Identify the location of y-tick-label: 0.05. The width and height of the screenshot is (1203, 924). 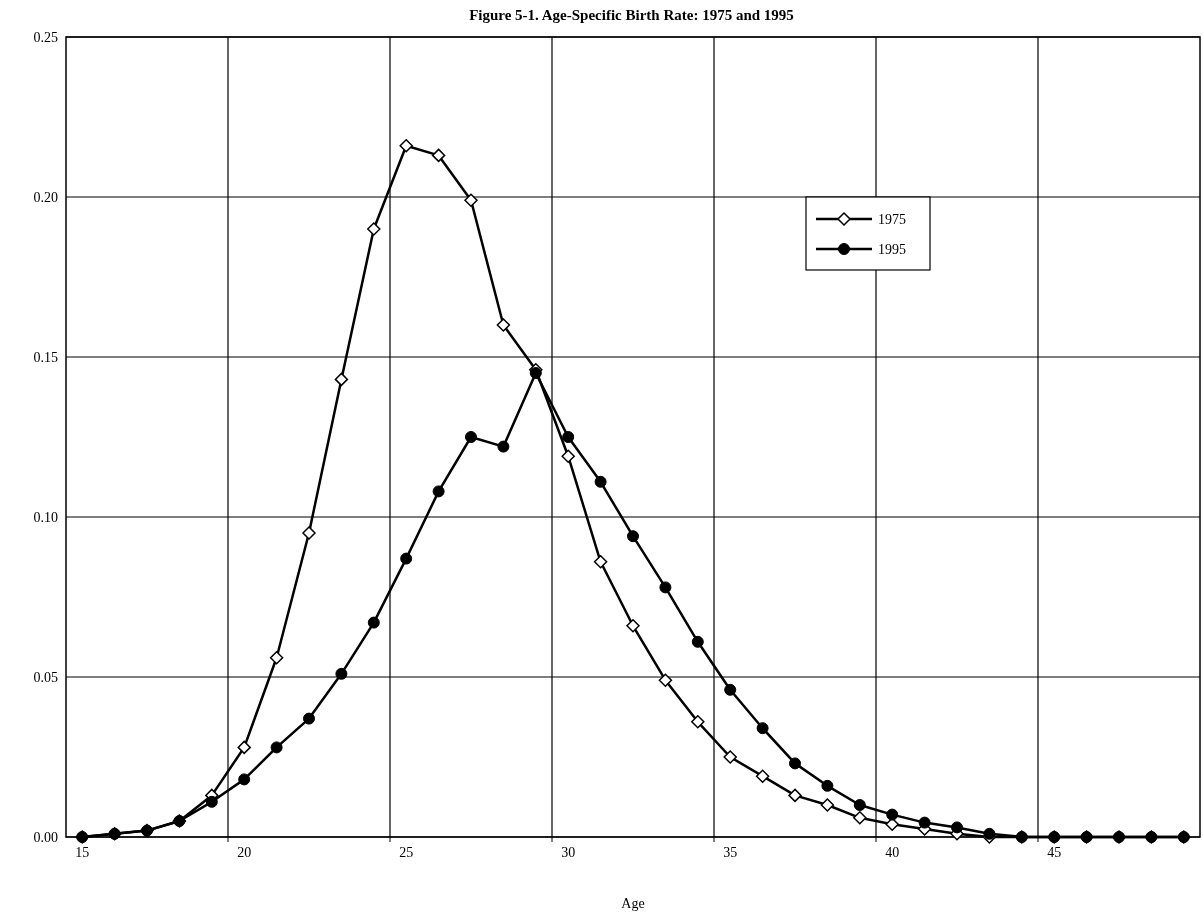
(45, 677).